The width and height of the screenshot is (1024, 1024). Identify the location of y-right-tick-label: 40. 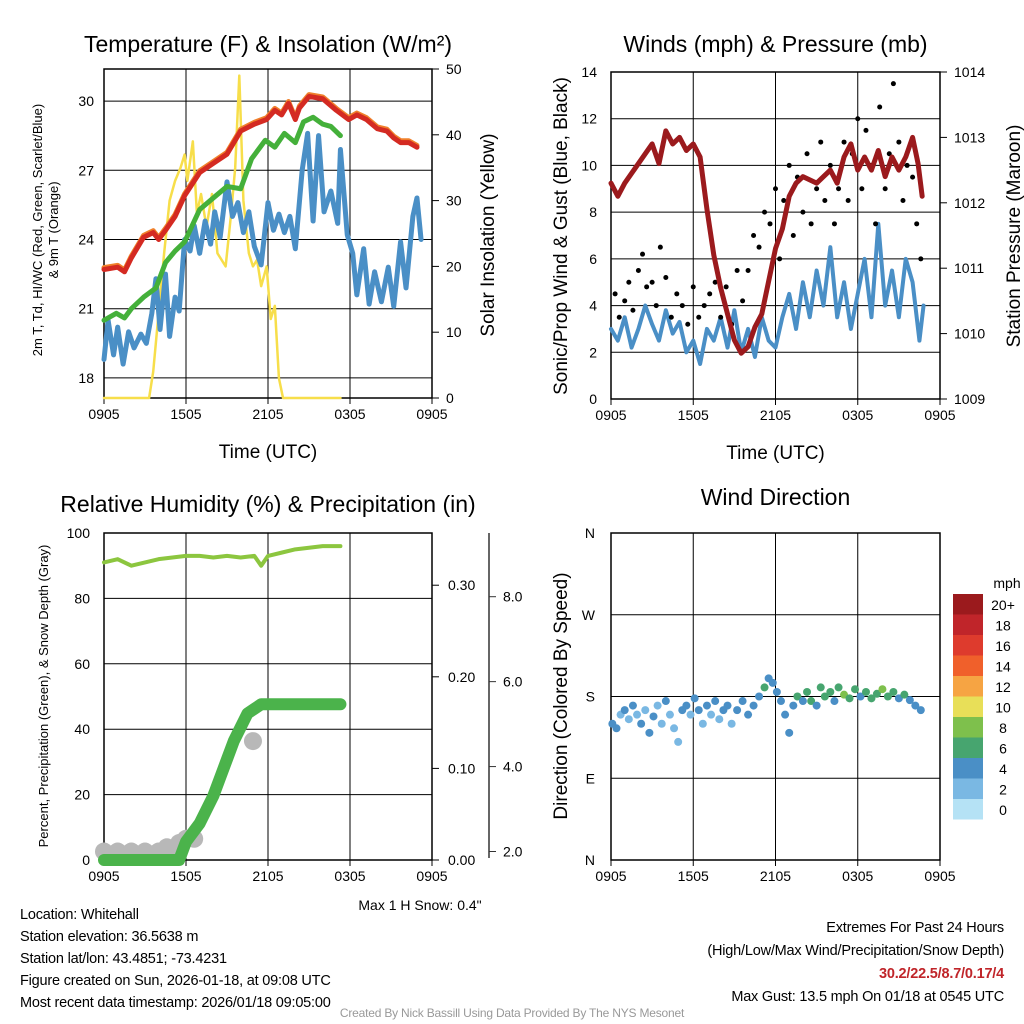
(454, 135).